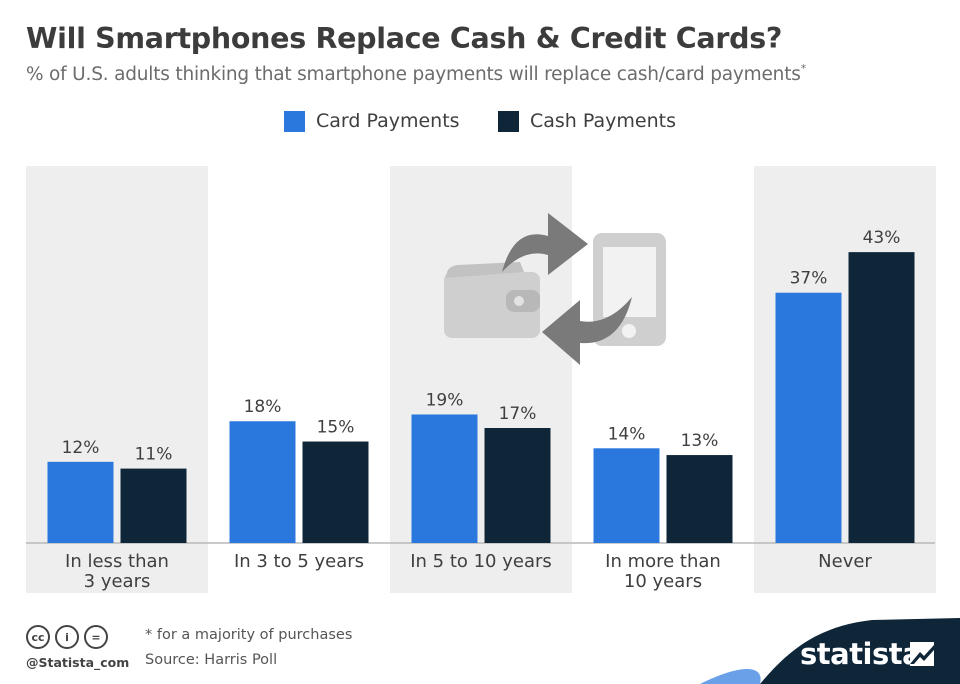 The image size is (960, 684). Describe the element at coordinates (861, 654) in the screenshot. I see `statista-logo: statista` at that location.